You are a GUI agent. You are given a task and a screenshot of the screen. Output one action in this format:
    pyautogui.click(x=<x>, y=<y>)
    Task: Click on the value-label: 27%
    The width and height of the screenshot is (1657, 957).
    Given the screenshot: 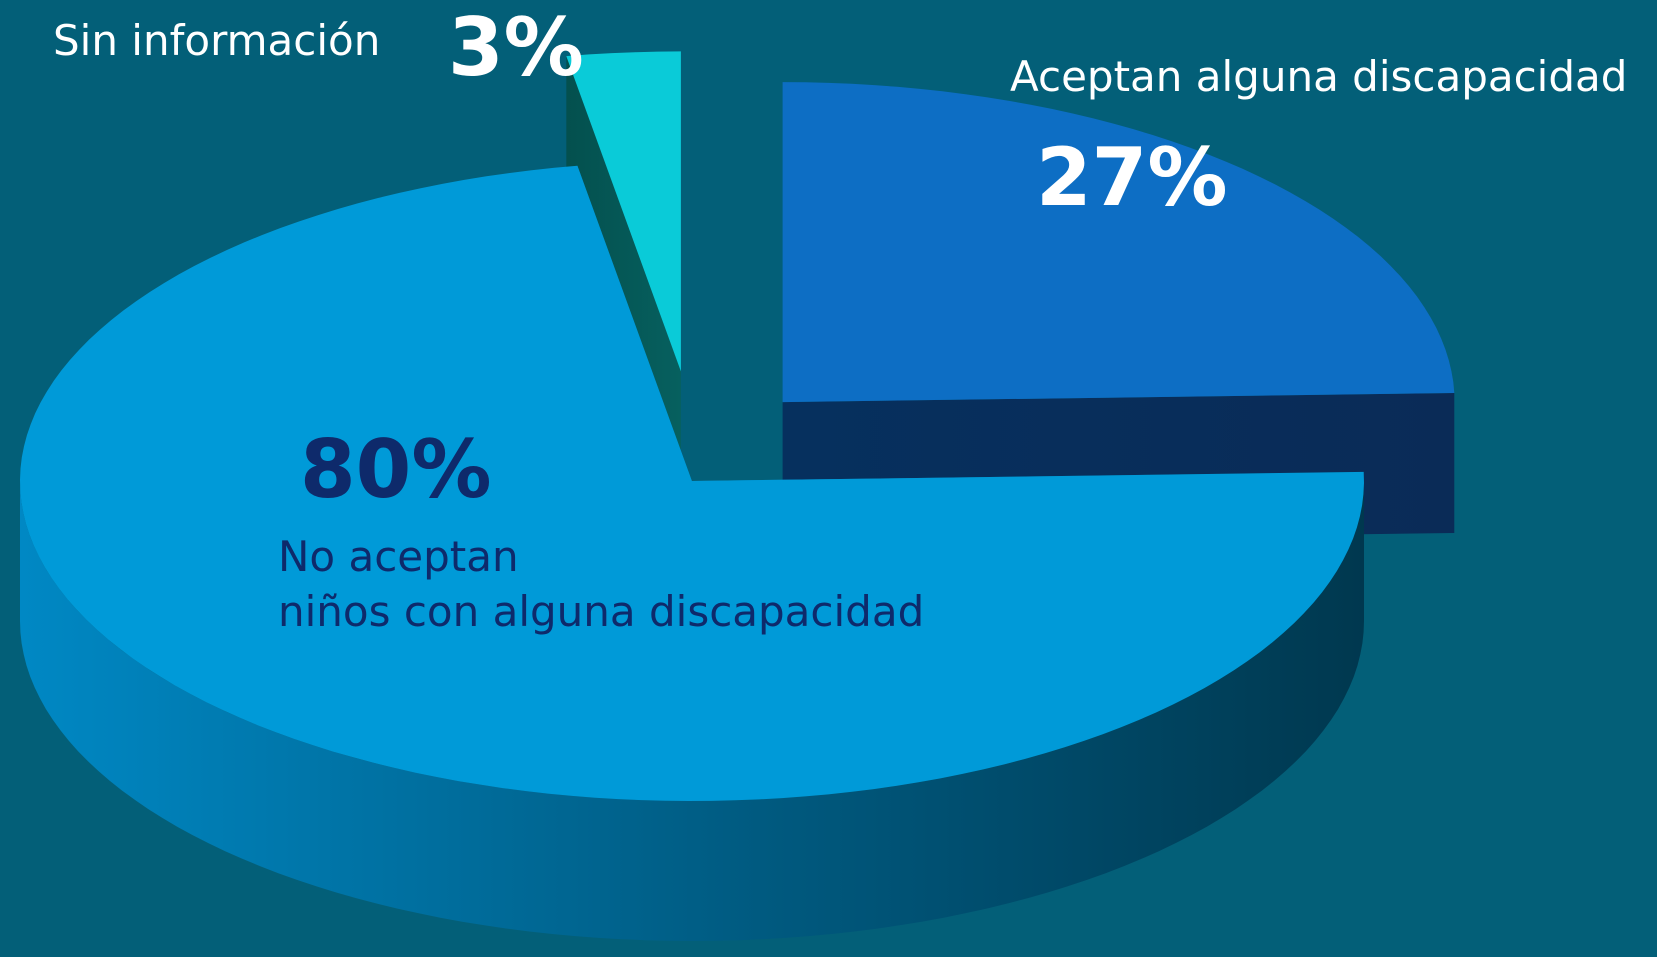 What is the action you would take?
    pyautogui.click(x=1132, y=177)
    